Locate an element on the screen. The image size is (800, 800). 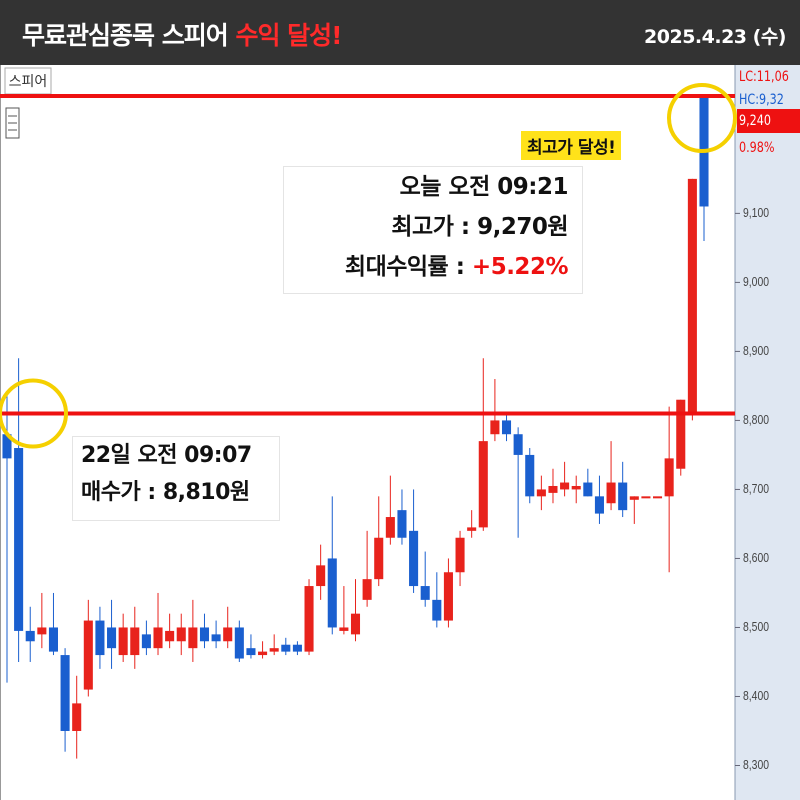
price-tag-box is located at coordinates (768, 121).